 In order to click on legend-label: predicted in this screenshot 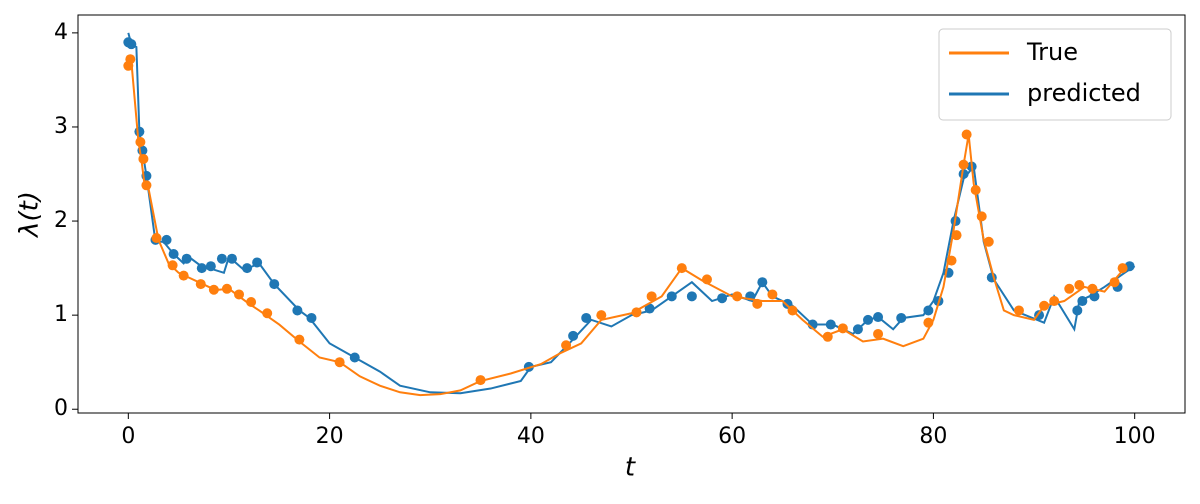, I will do `click(1084, 93)`.